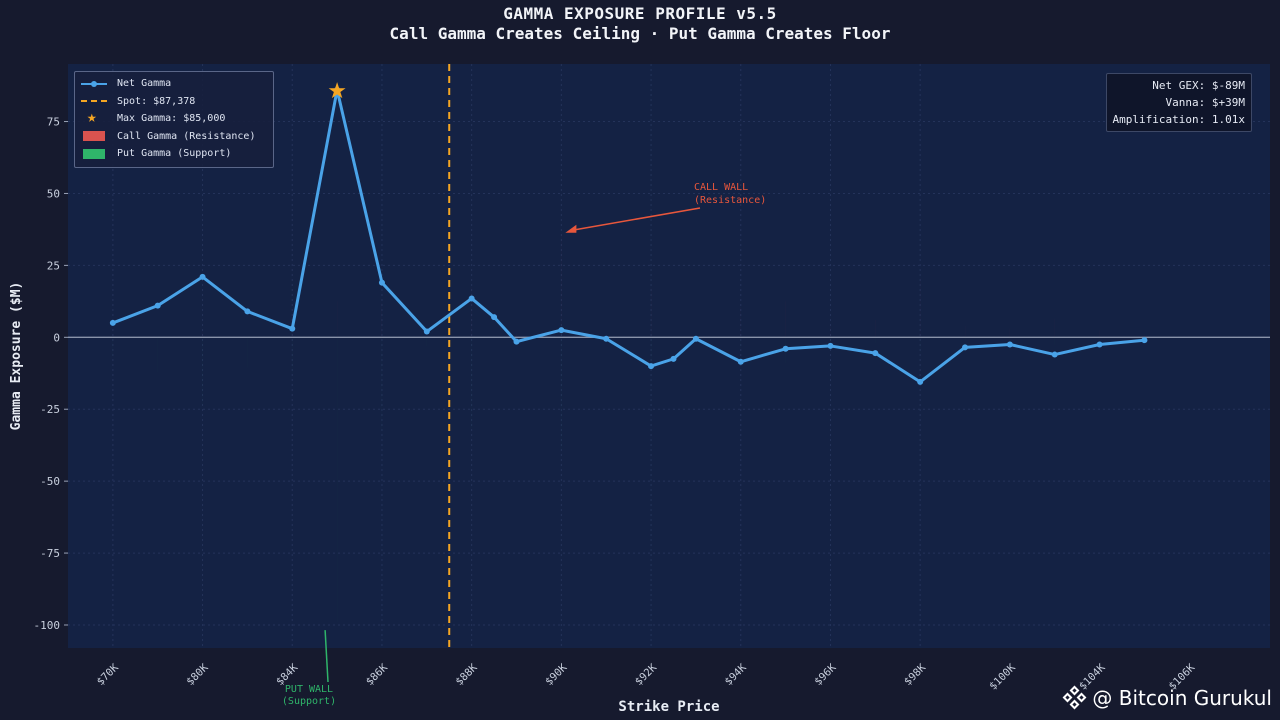 This screenshot has width=1280, height=720. I want to click on y-tick-label: -25, so click(50, 409).